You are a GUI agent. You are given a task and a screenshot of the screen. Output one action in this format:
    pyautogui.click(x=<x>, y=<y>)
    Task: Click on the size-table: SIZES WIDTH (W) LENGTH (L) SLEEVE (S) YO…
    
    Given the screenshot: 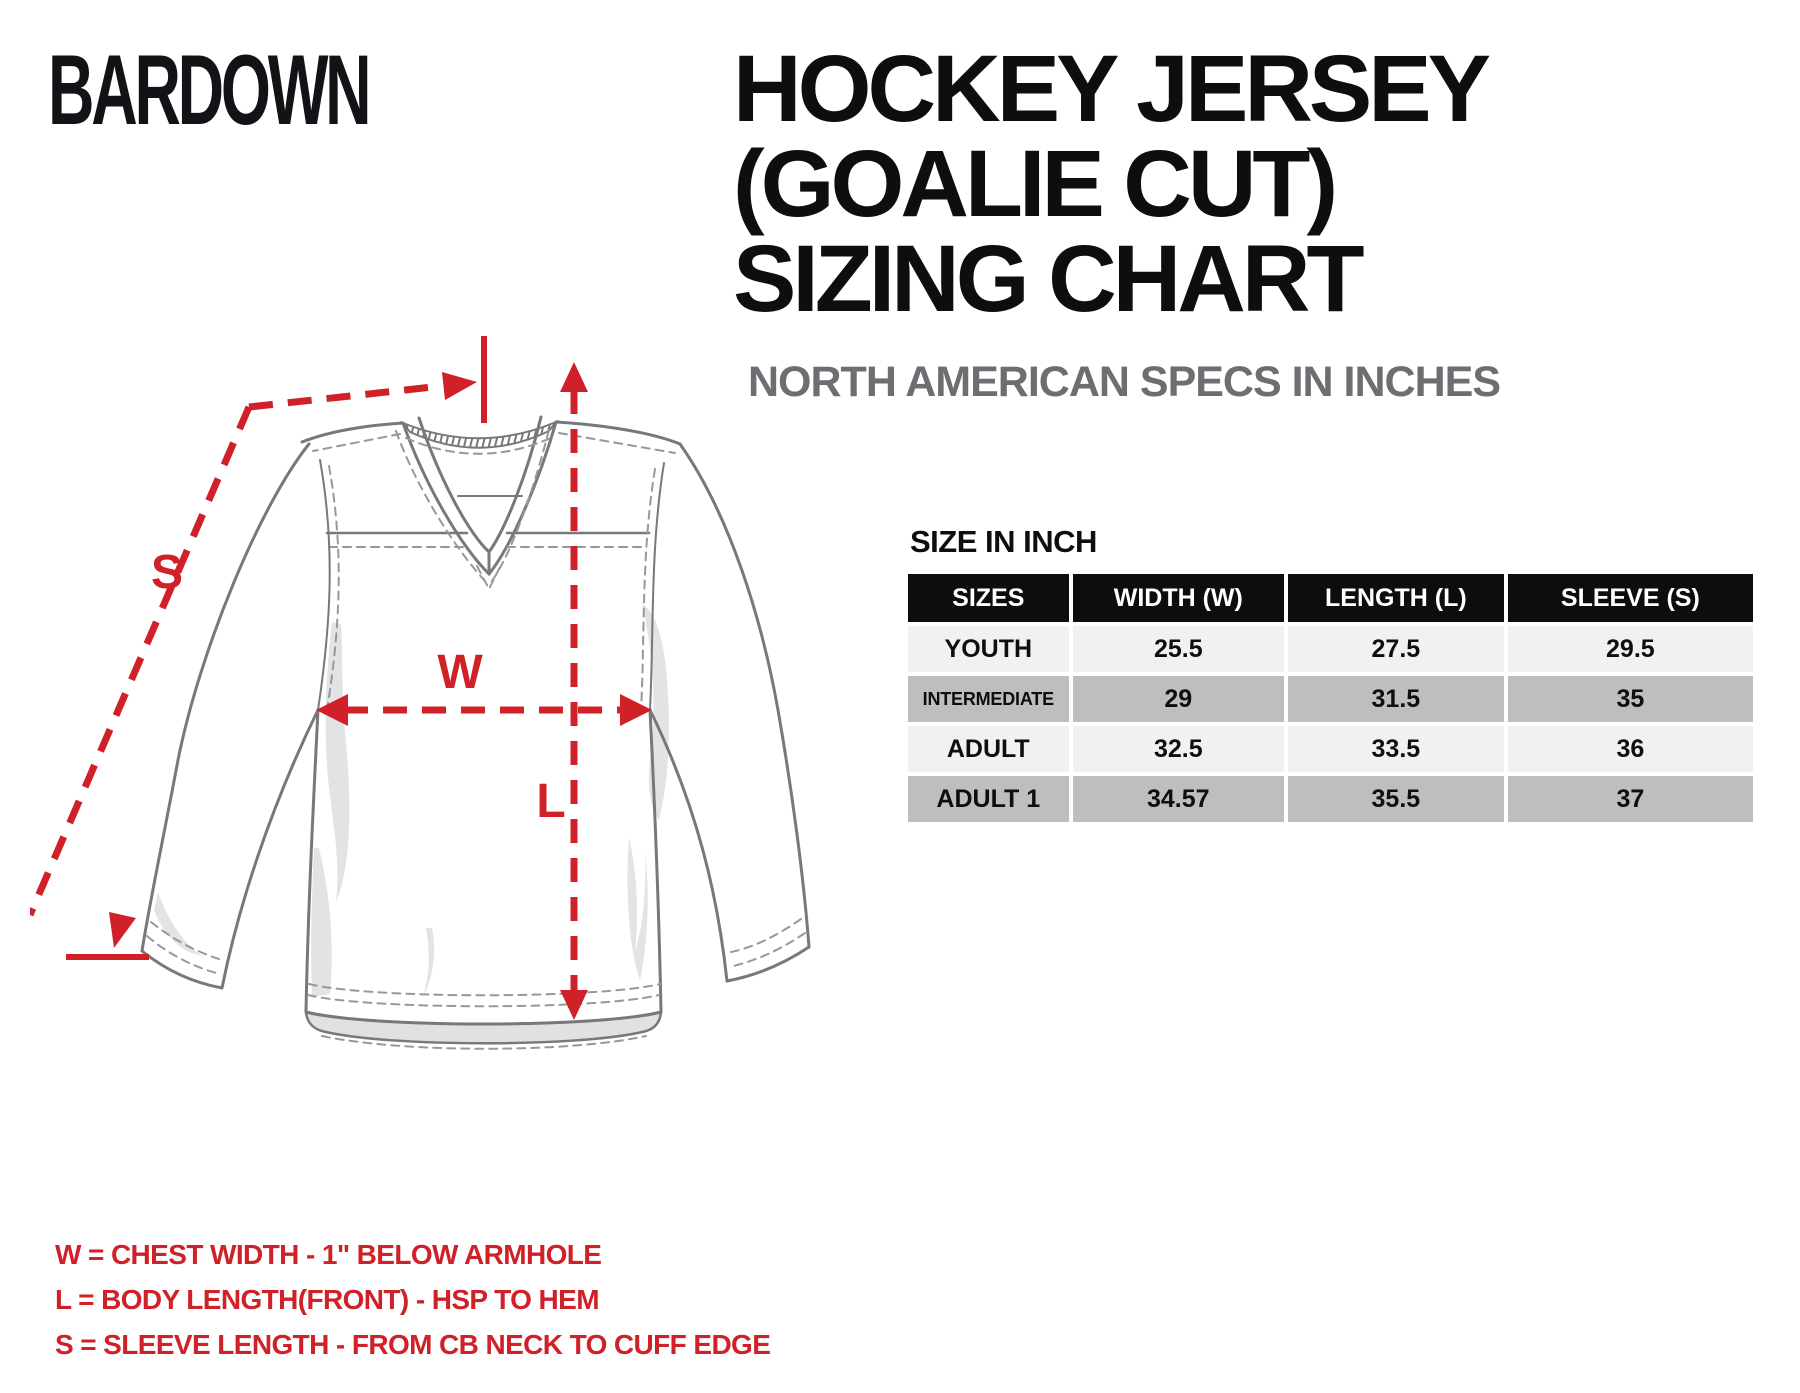 What is the action you would take?
    pyautogui.click(x=1330, y=698)
    